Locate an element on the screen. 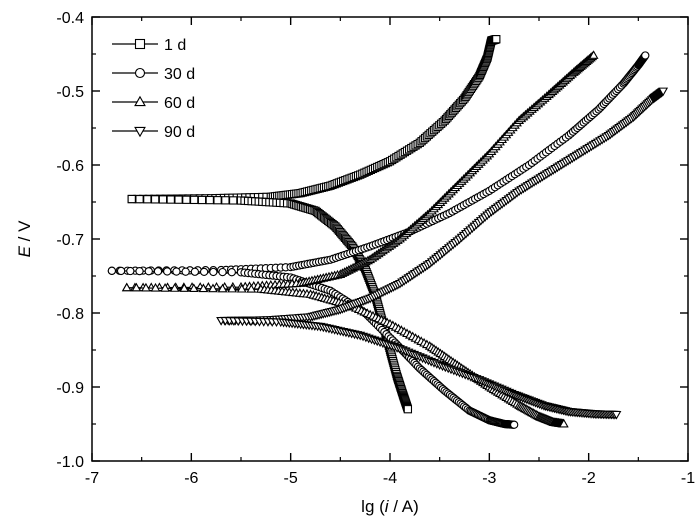  legend-label: 90 d is located at coordinates (179, 132).